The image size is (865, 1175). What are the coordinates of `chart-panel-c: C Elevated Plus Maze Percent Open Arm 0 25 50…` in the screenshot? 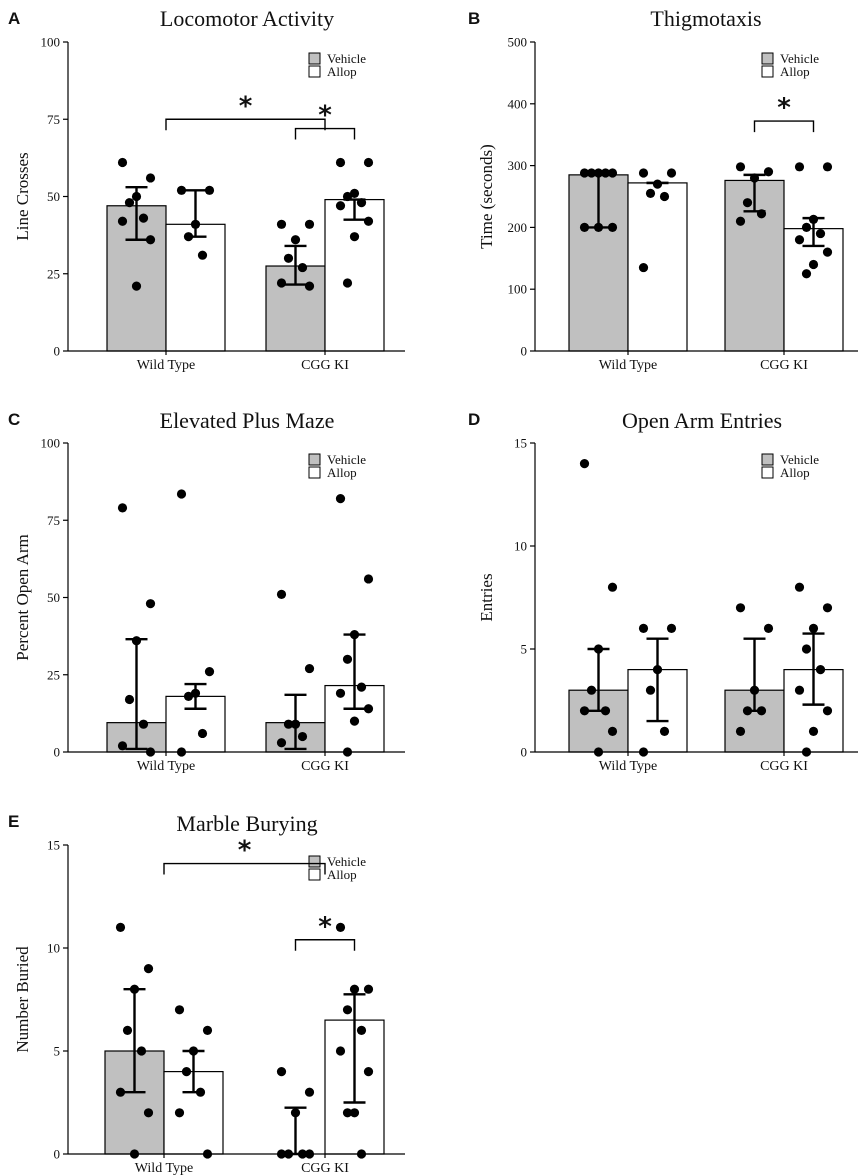 It's located at (206, 591).